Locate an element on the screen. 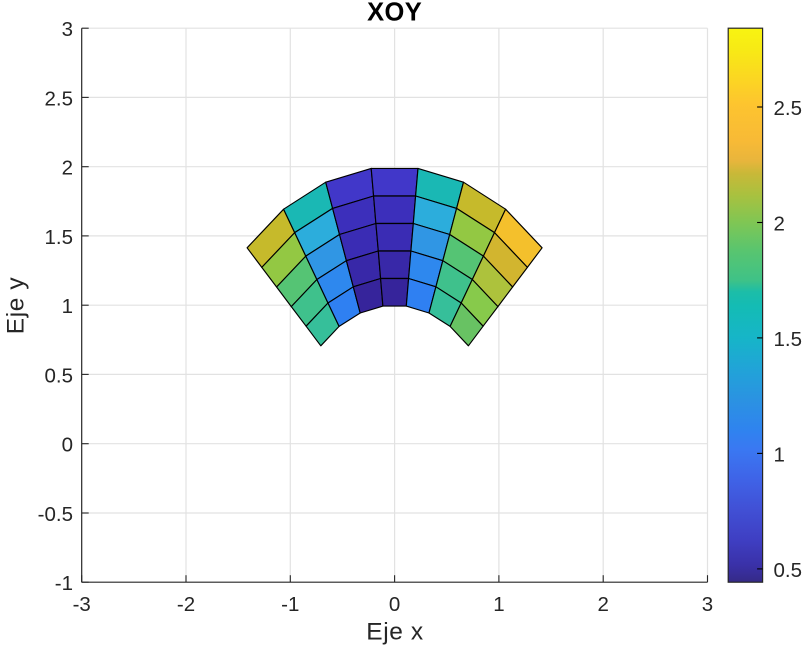 This screenshot has height=648, width=802. svg-text: -3 is located at coordinates (82, 604).